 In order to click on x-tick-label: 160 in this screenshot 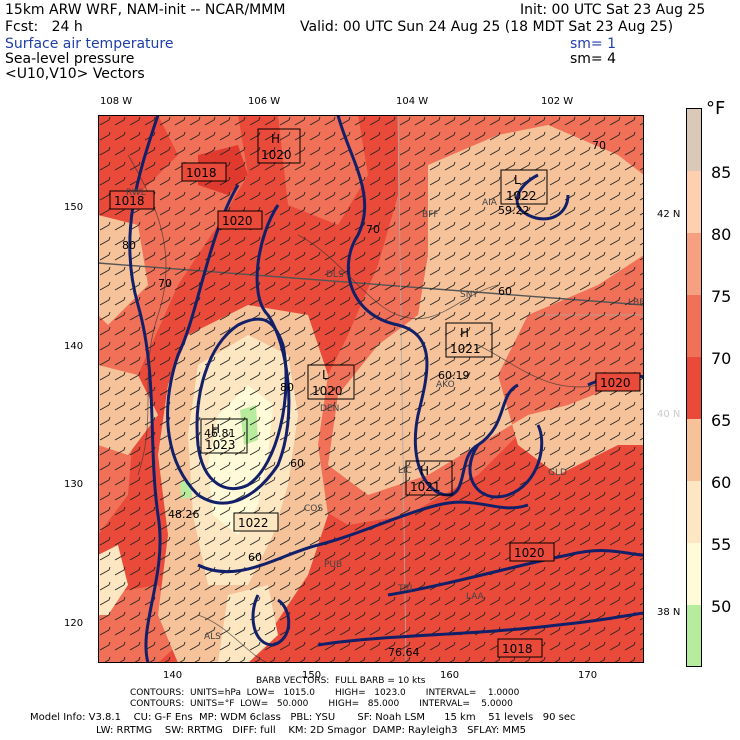, I will do `click(450, 675)`.